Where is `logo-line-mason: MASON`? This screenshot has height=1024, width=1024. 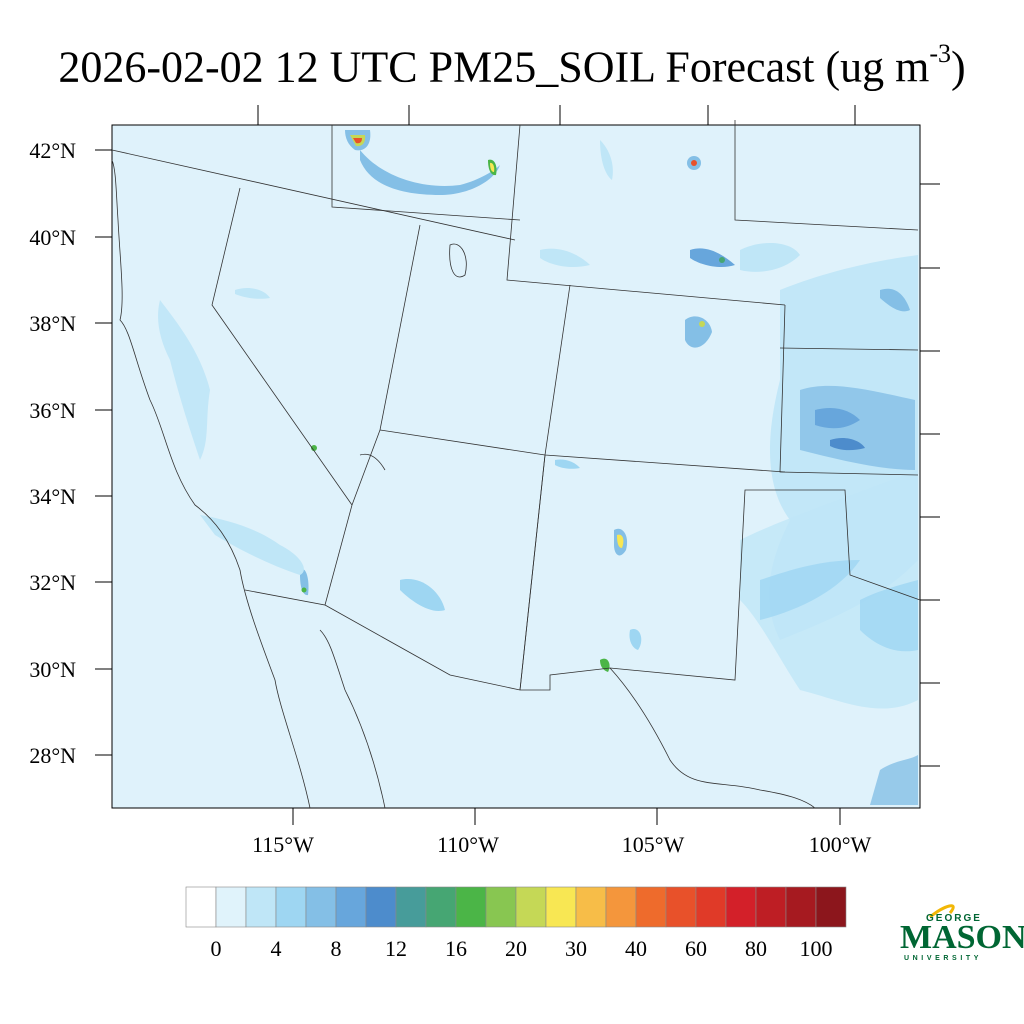 logo-line-mason: MASON is located at coordinates (962, 937).